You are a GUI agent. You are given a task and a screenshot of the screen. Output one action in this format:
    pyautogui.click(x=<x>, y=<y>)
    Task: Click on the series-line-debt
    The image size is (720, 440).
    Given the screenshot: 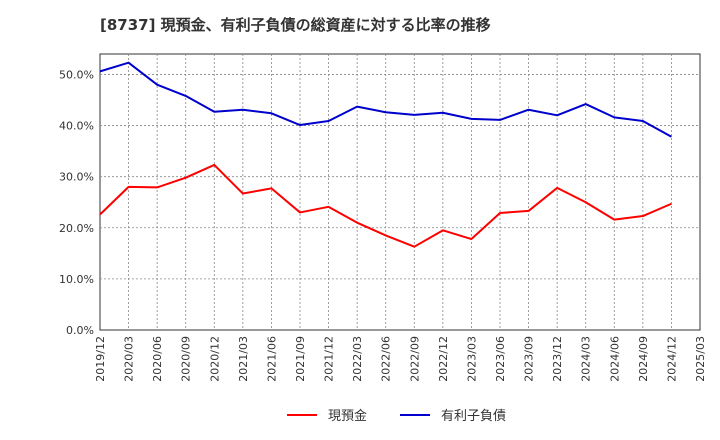 What is the action you would take?
    pyautogui.click(x=385, y=99)
    